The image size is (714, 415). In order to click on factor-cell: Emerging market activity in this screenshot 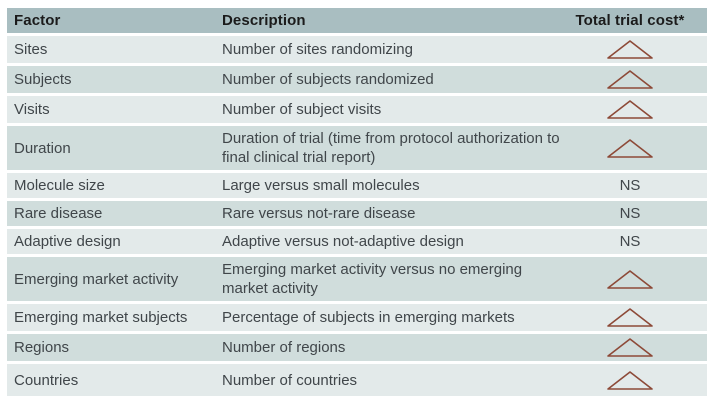, I will do `click(96, 279)`.